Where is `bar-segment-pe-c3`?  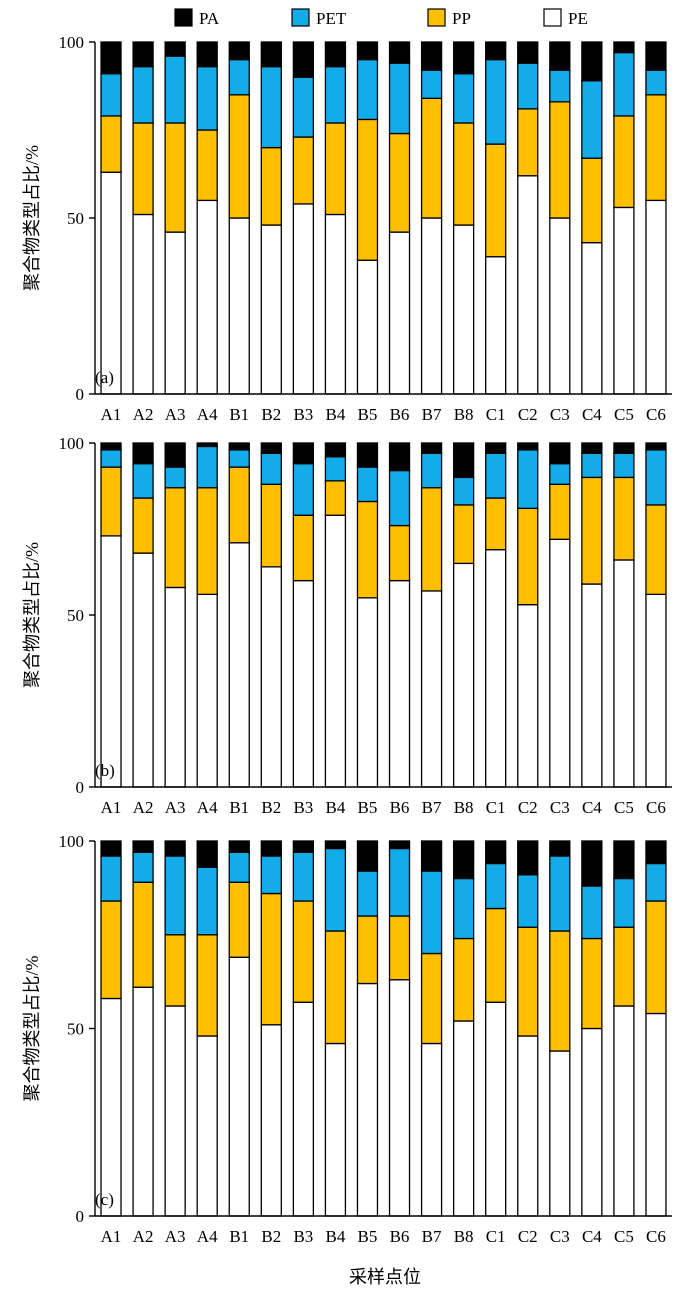 bar-segment-pe-c3 is located at coordinates (560, 1133).